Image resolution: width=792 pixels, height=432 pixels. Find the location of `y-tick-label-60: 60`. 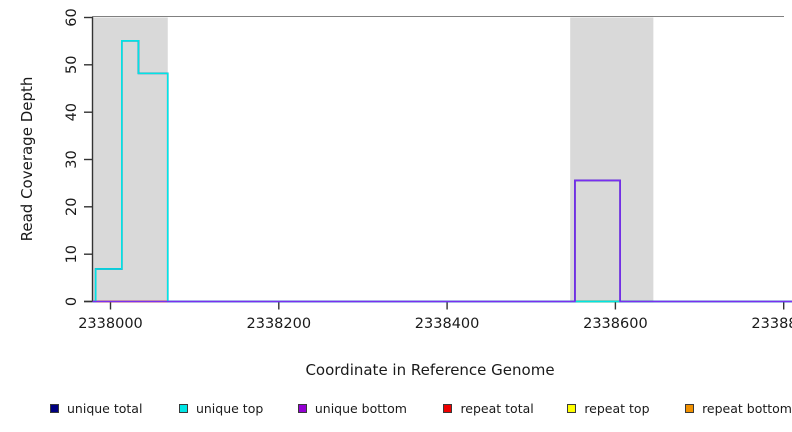

y-tick-label-60: 60 is located at coordinates (72, 17).